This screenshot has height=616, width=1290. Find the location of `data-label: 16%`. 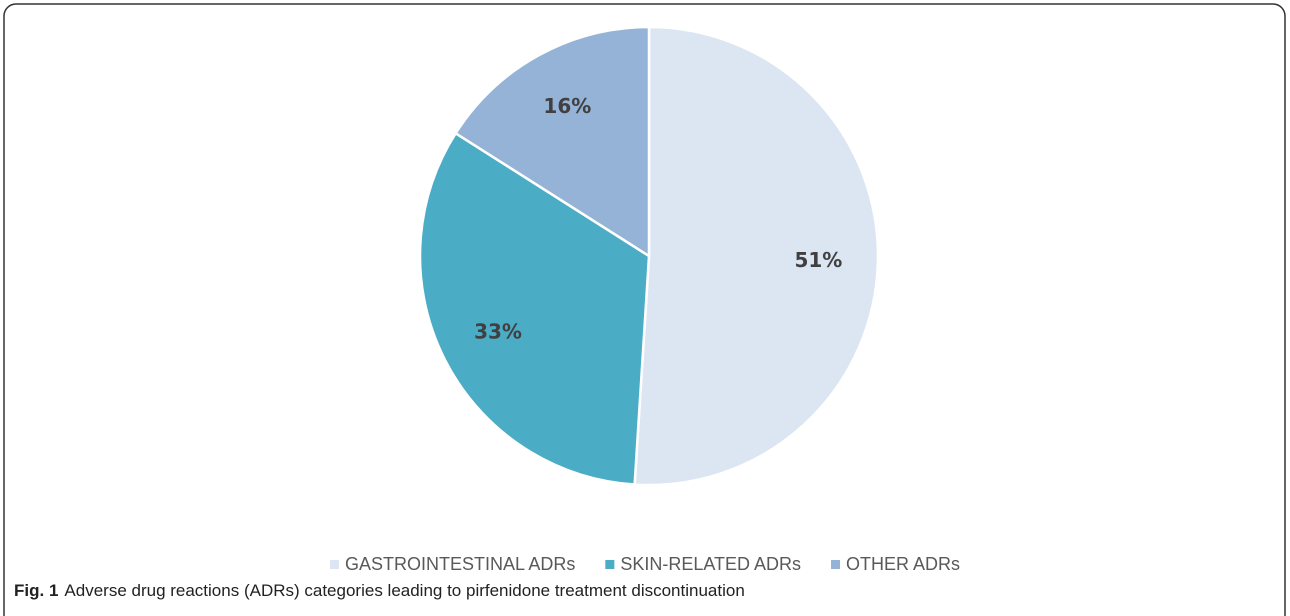

data-label: 16% is located at coordinates (567, 106).